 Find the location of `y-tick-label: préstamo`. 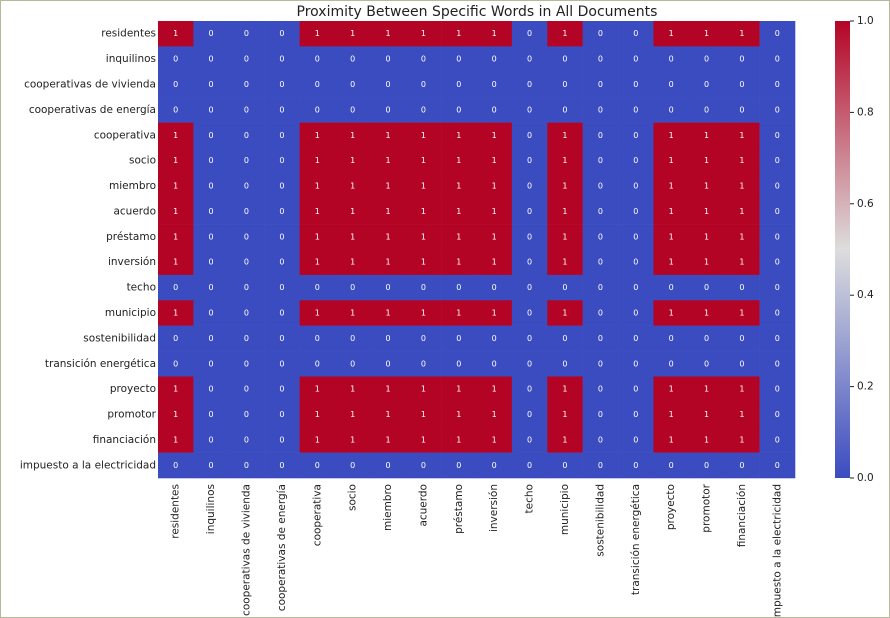

y-tick-label: préstamo is located at coordinates (131, 237).